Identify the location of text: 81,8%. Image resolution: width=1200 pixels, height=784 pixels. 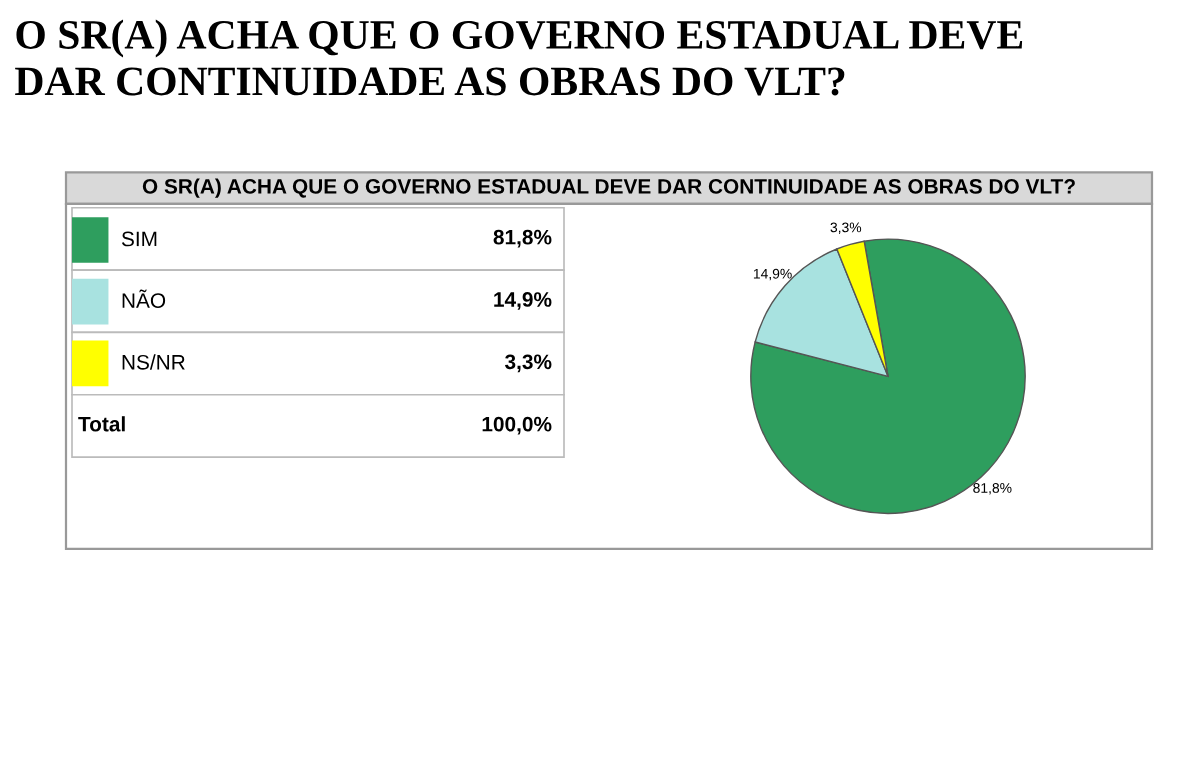
(522, 238).